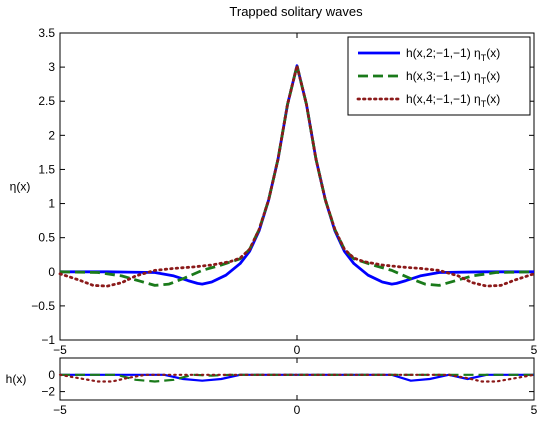 The width and height of the screenshot is (550, 423). I want to click on y-tick-label: −2, so click(48, 392).